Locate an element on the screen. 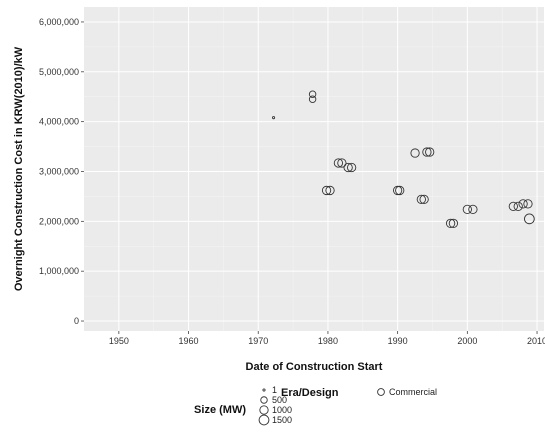 The width and height of the screenshot is (545, 438). x-tick-label: 2010 is located at coordinates (536, 341).